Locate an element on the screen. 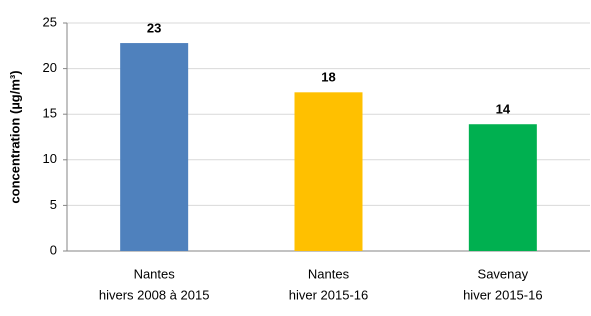  value-label: 23 is located at coordinates (154, 28).